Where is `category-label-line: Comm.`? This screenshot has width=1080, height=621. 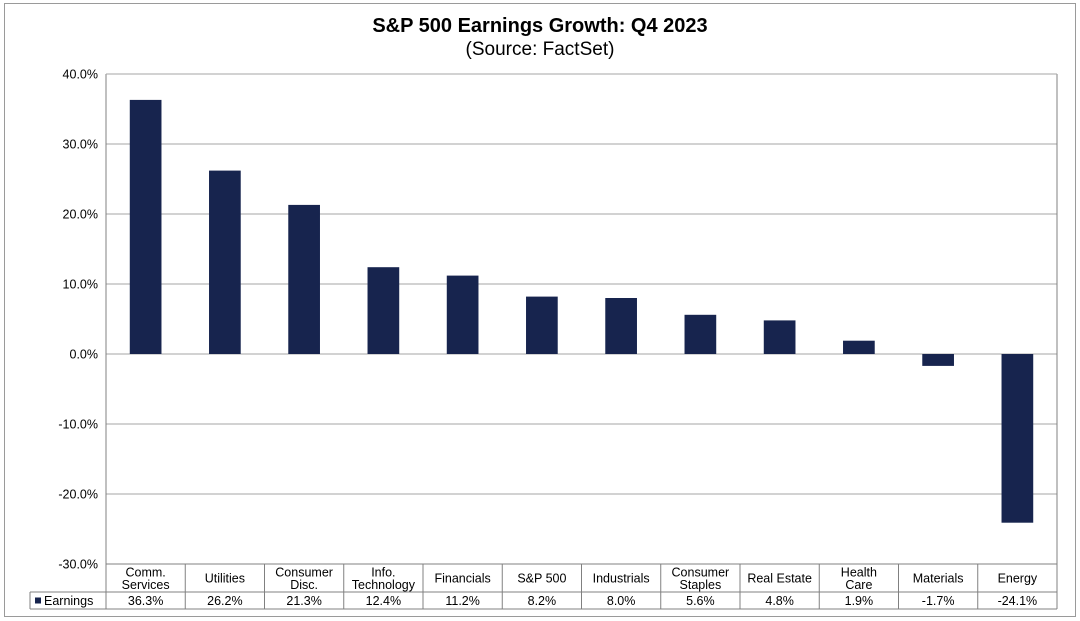
category-label-line: Comm. is located at coordinates (145, 572).